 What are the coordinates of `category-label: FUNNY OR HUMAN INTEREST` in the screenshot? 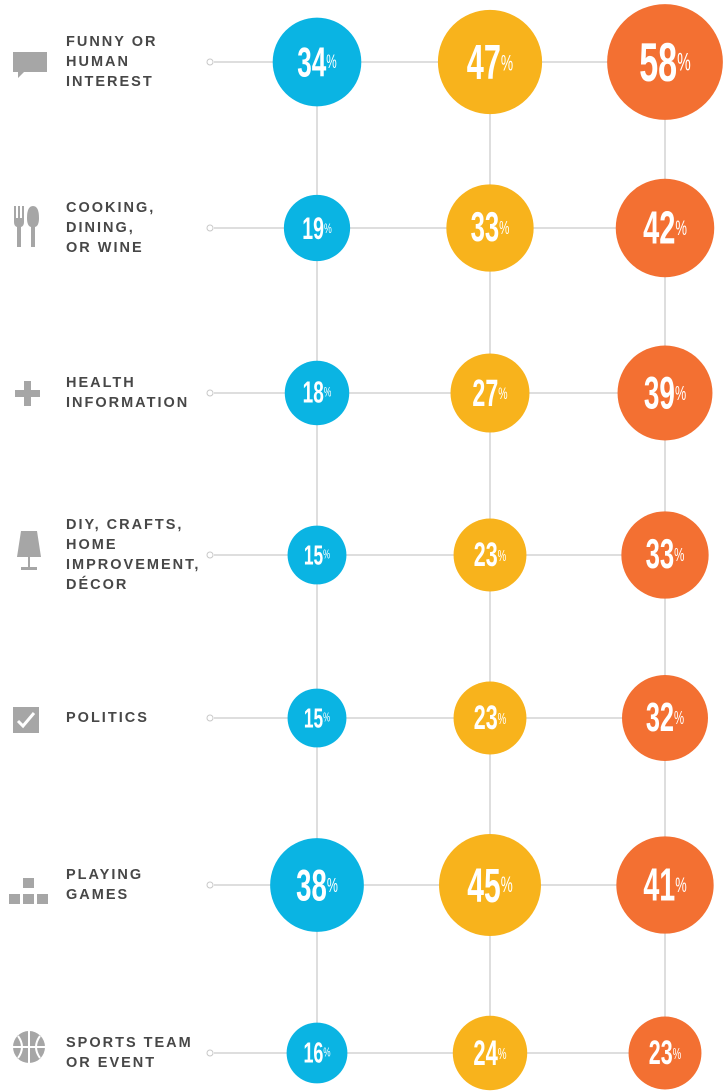 It's located at (112, 62).